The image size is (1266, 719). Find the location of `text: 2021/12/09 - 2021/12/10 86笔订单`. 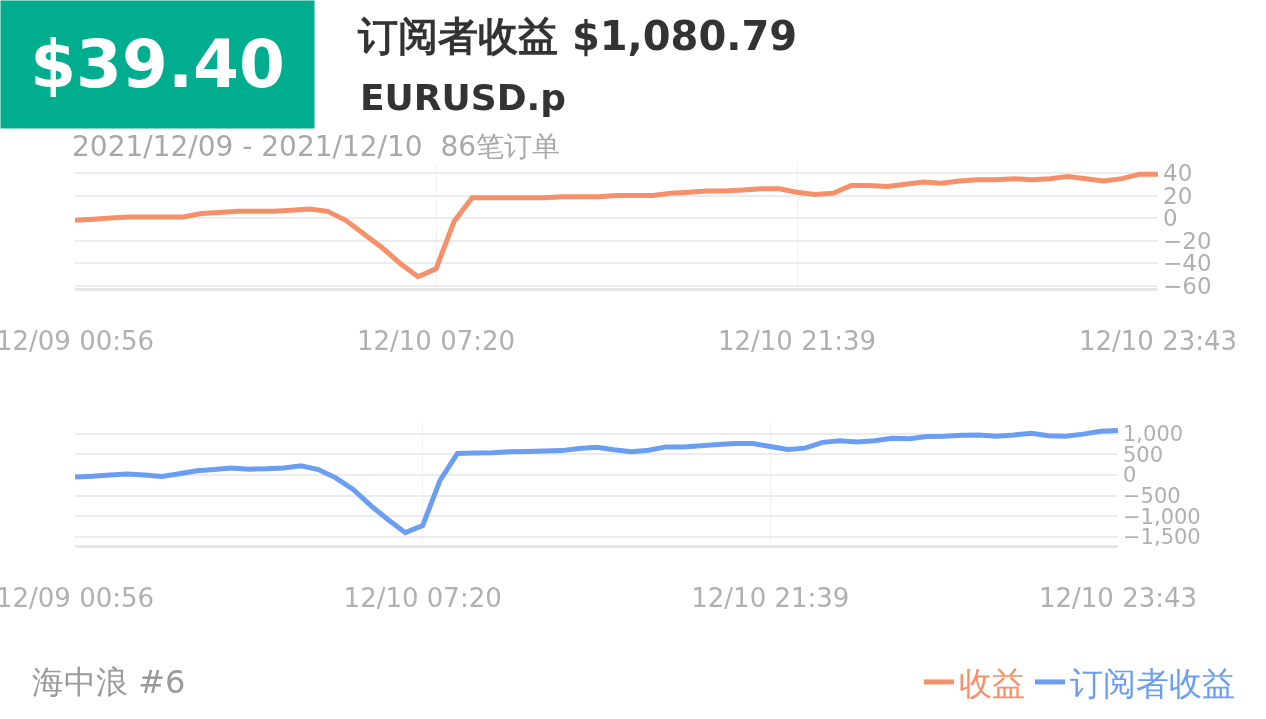

text: 2021/12/09 - 2021/12/10 86笔订单 is located at coordinates (316, 146).